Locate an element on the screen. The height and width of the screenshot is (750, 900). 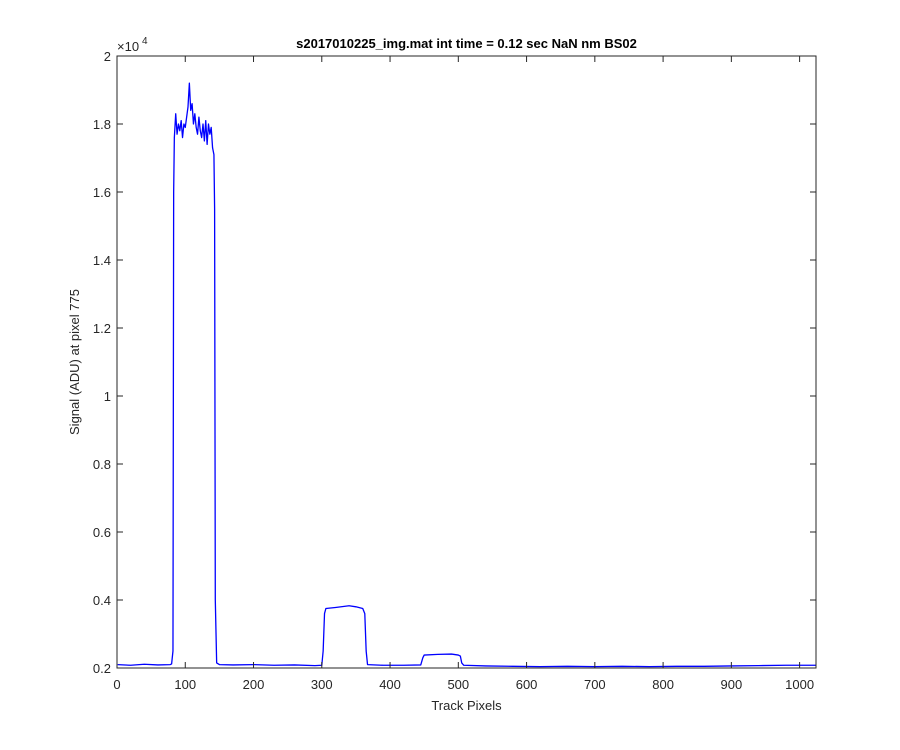
x-tick-label: 900 is located at coordinates (732, 684).